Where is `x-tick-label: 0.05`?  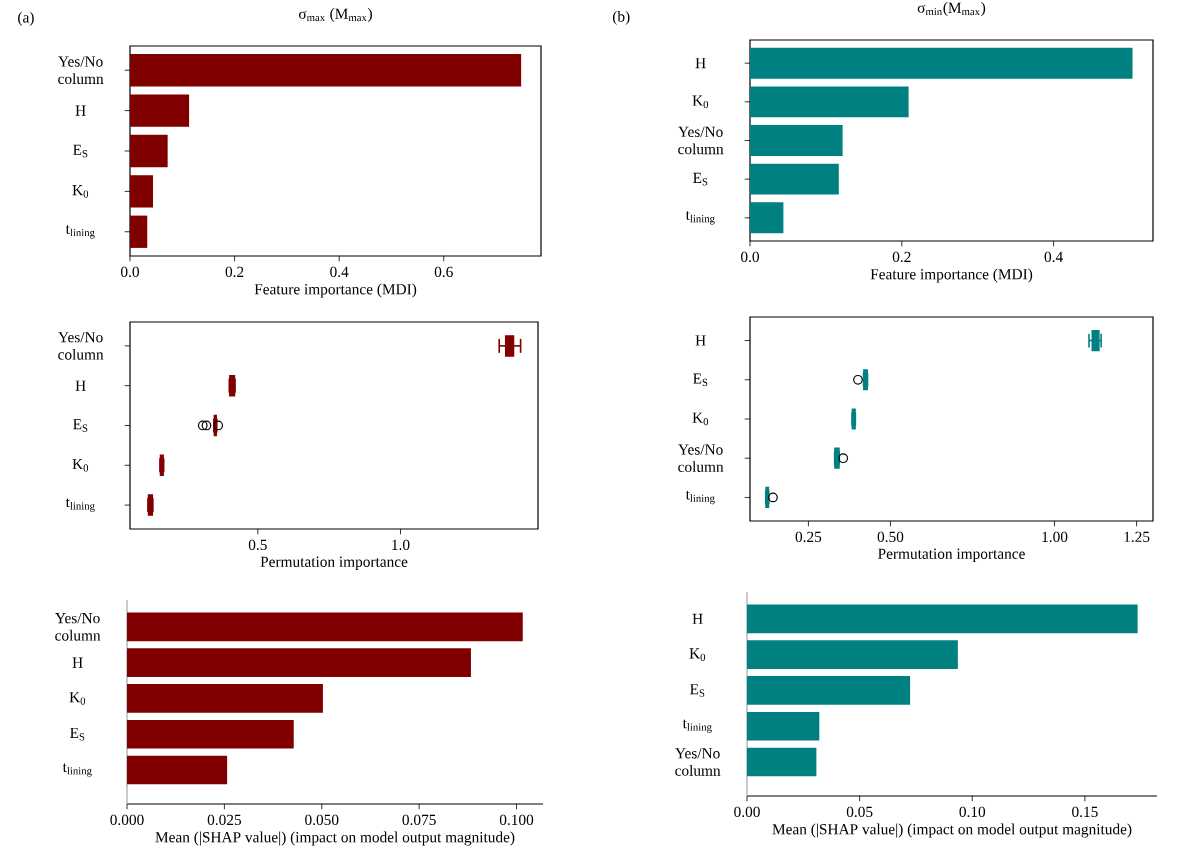 x-tick-label: 0.05 is located at coordinates (859, 812).